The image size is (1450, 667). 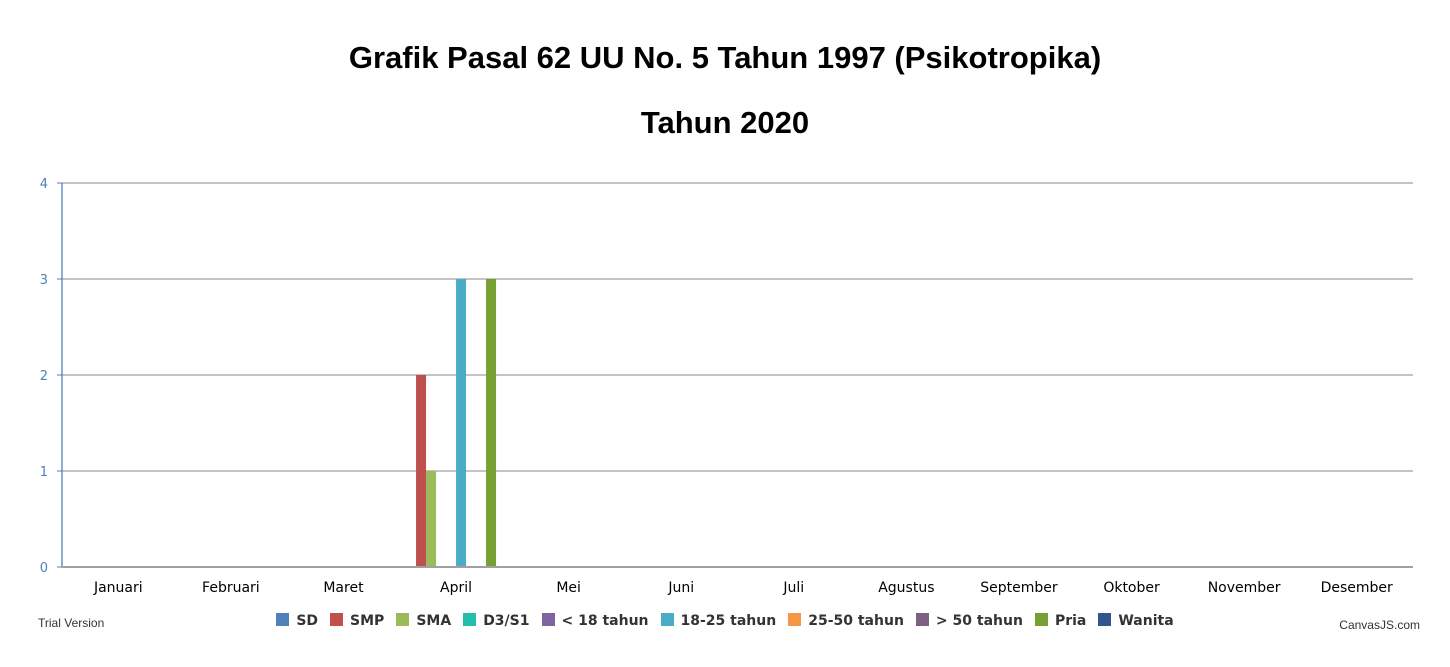 I want to click on legend-item: SMA, so click(x=423, y=621).